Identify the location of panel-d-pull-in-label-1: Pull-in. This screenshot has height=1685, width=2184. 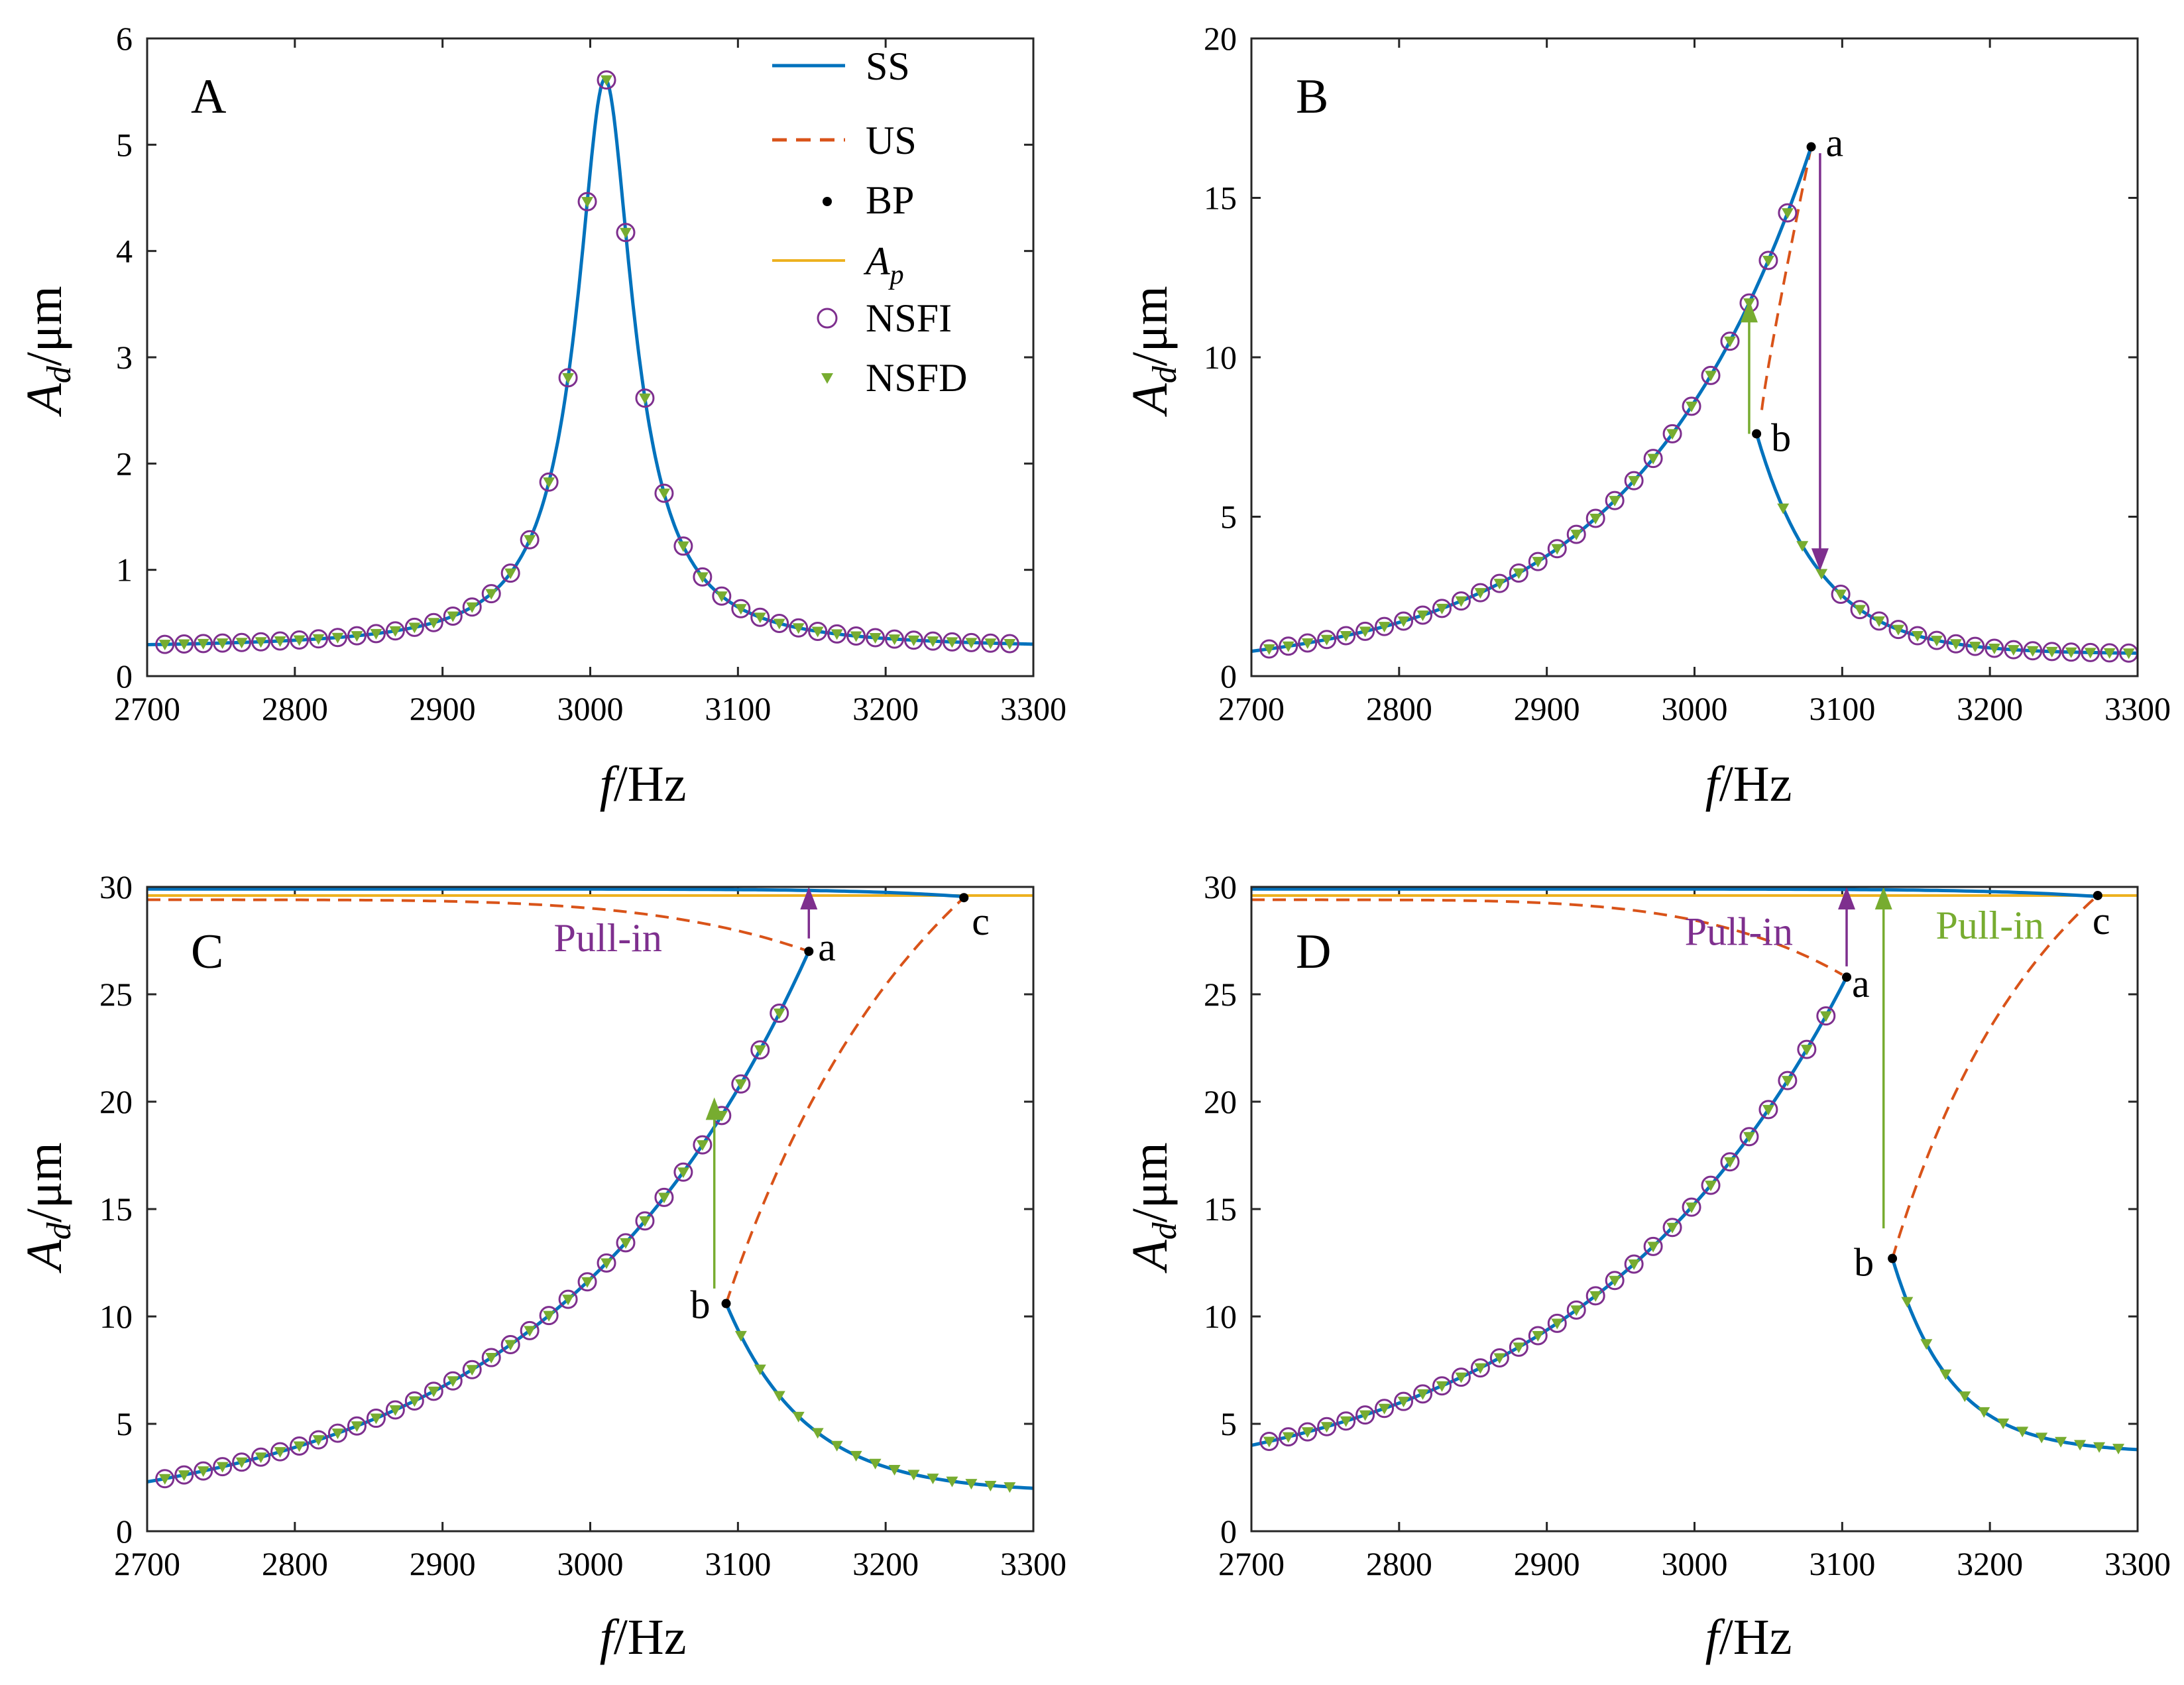
(1989, 925).